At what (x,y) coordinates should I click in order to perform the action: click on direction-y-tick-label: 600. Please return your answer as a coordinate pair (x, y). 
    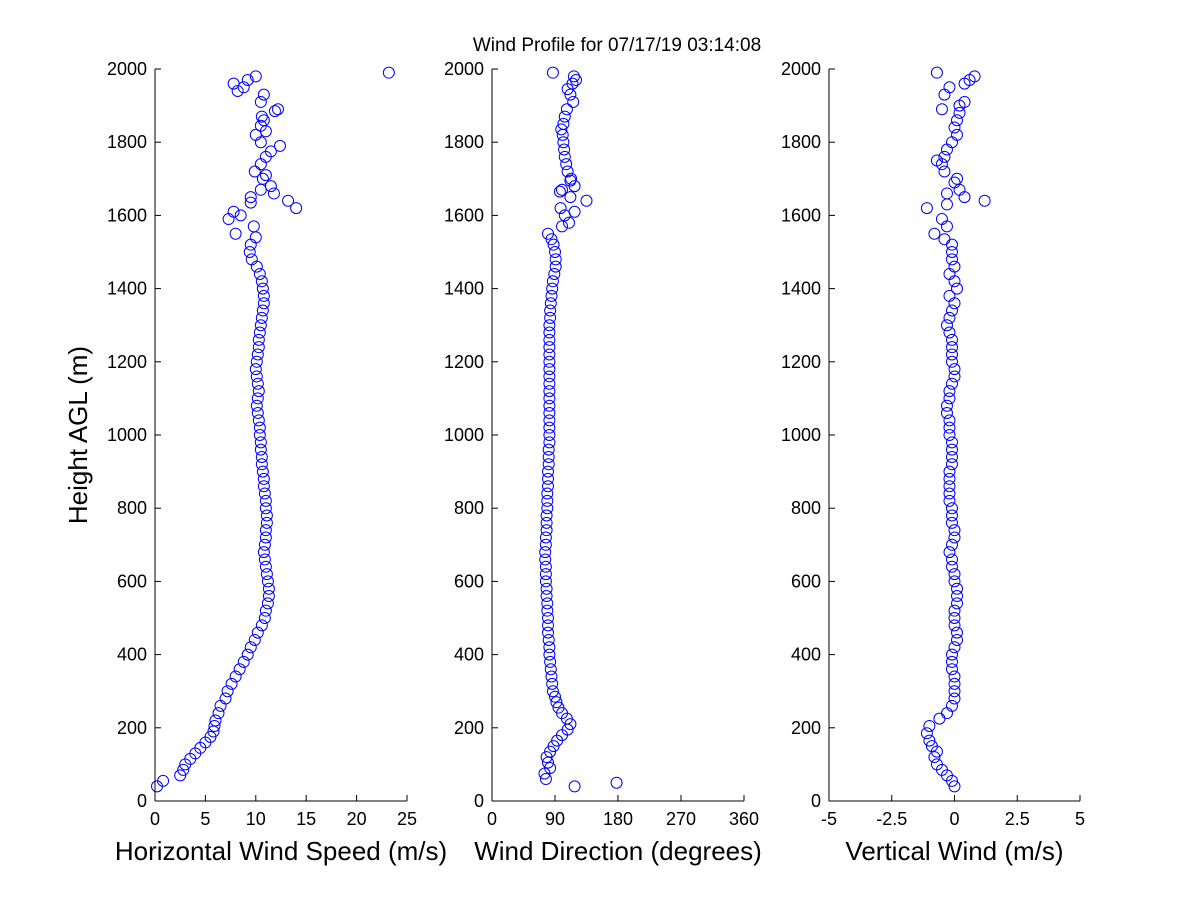
    Looking at the image, I should click on (469, 581).